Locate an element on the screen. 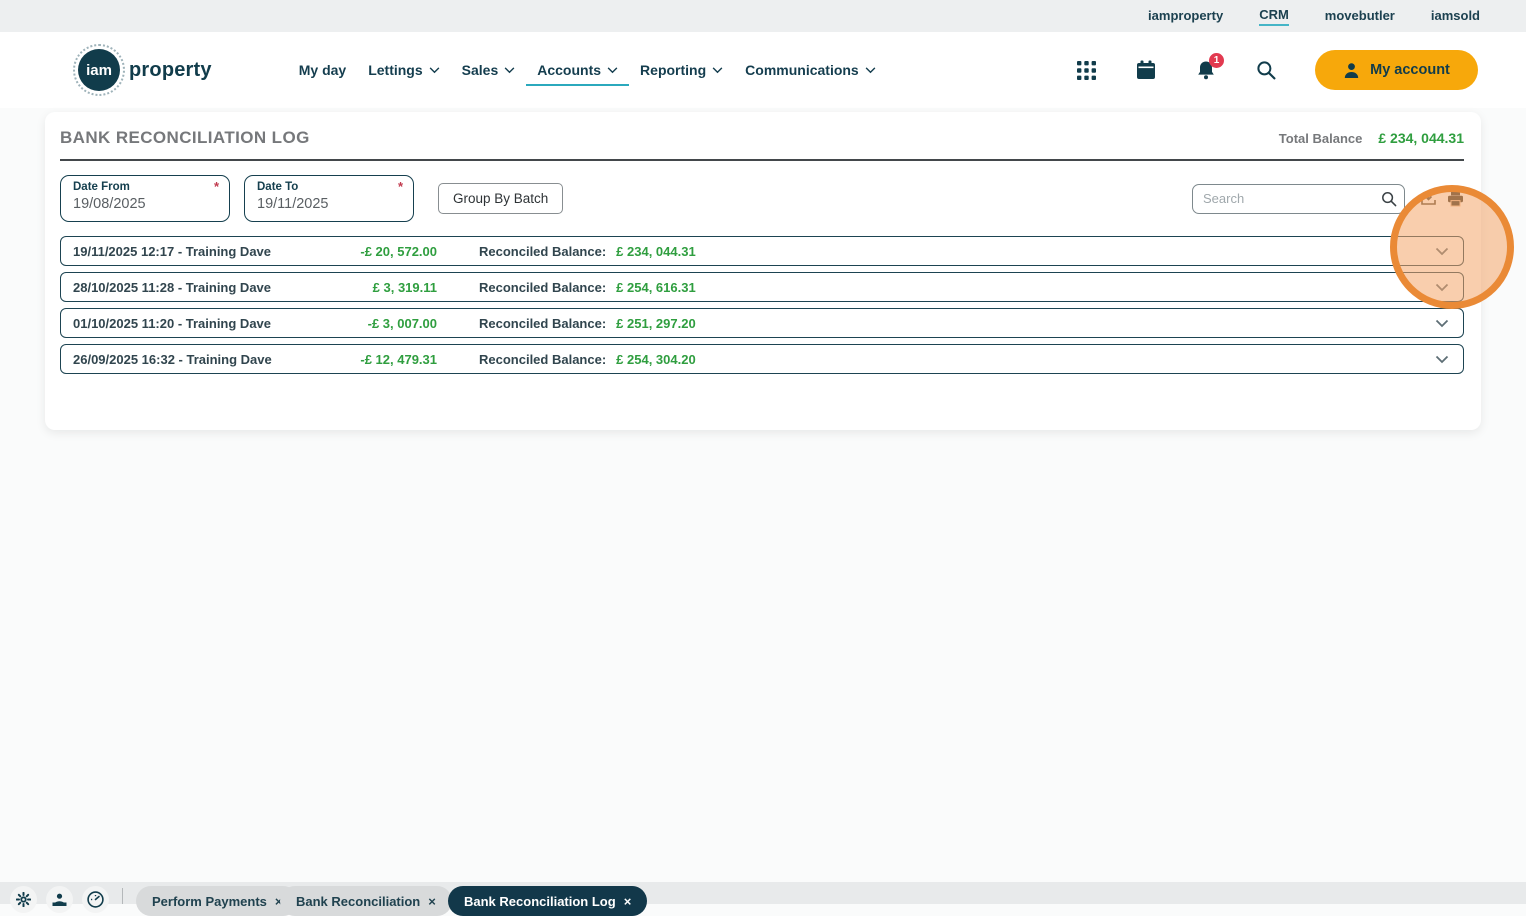 The width and height of the screenshot is (1526, 916). search-input is located at coordinates (1298, 198).